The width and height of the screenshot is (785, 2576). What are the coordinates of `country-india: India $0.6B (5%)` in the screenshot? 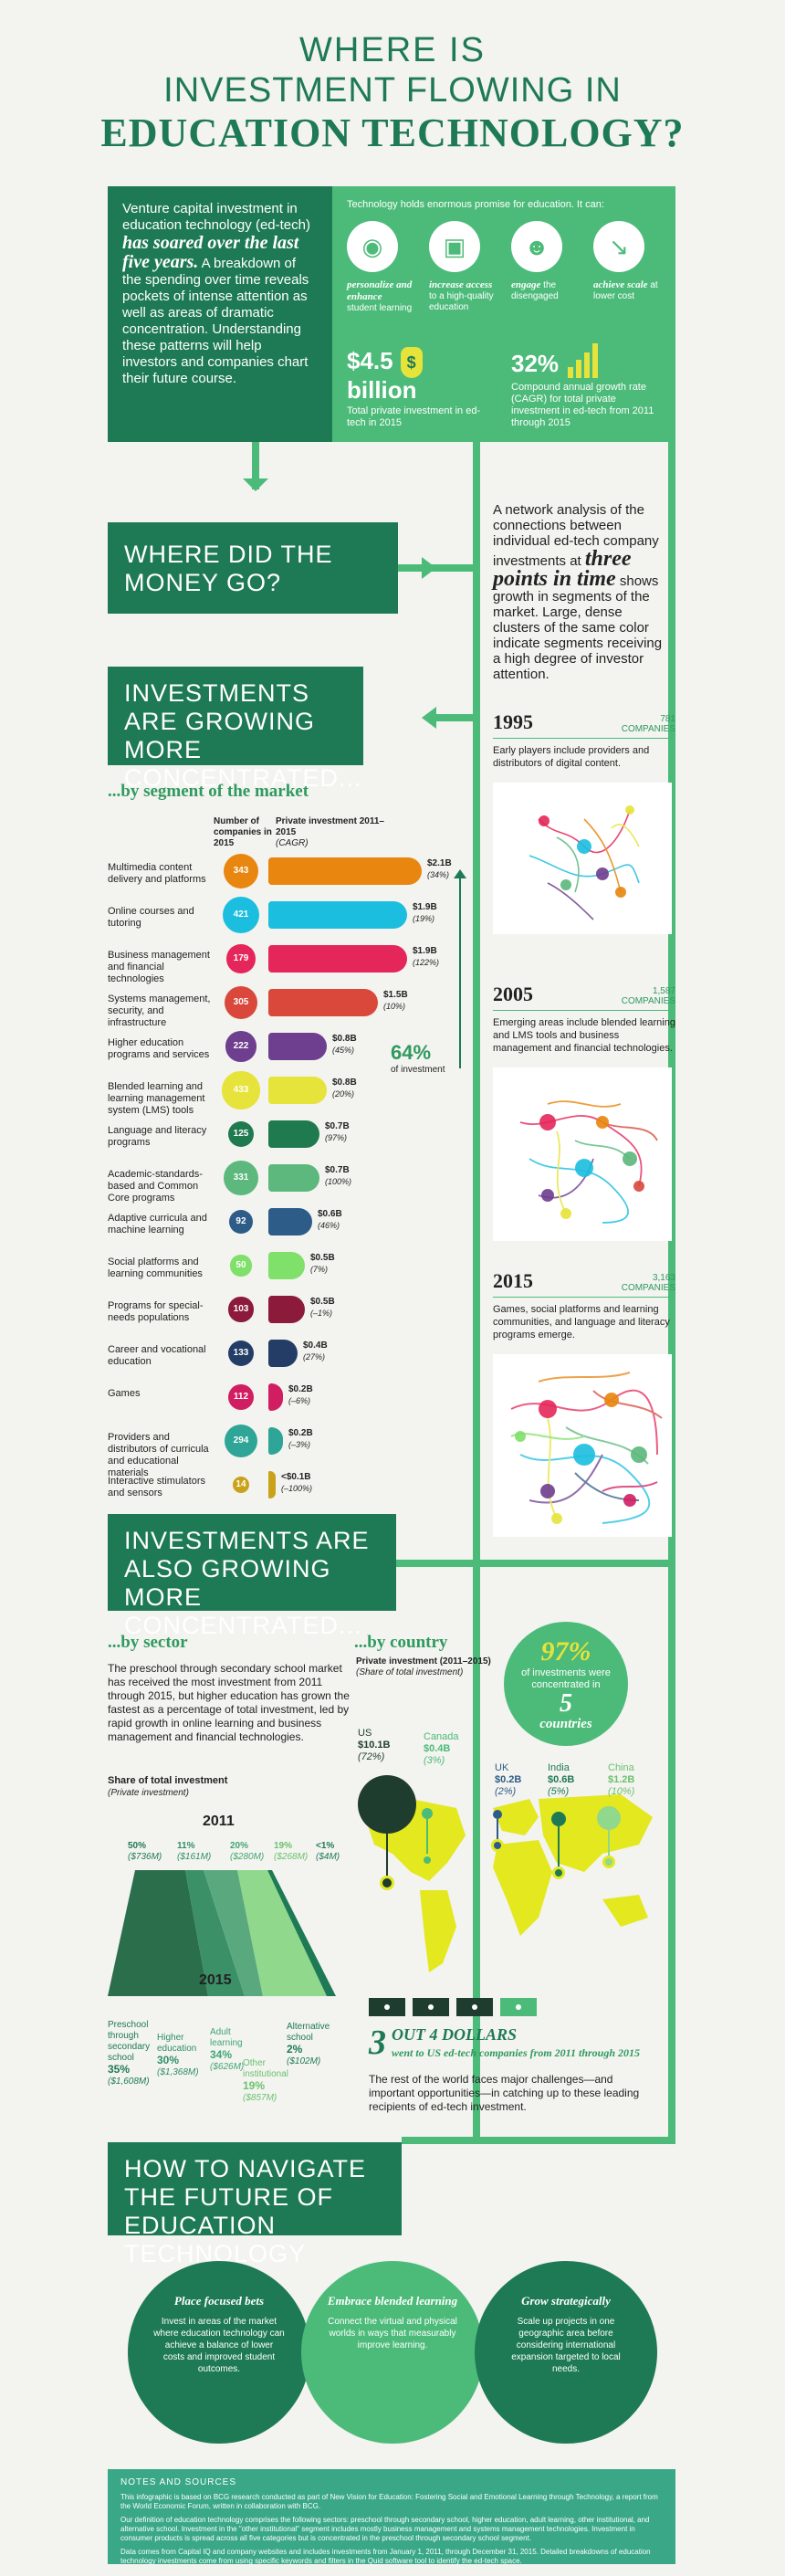 It's located at (561, 1779).